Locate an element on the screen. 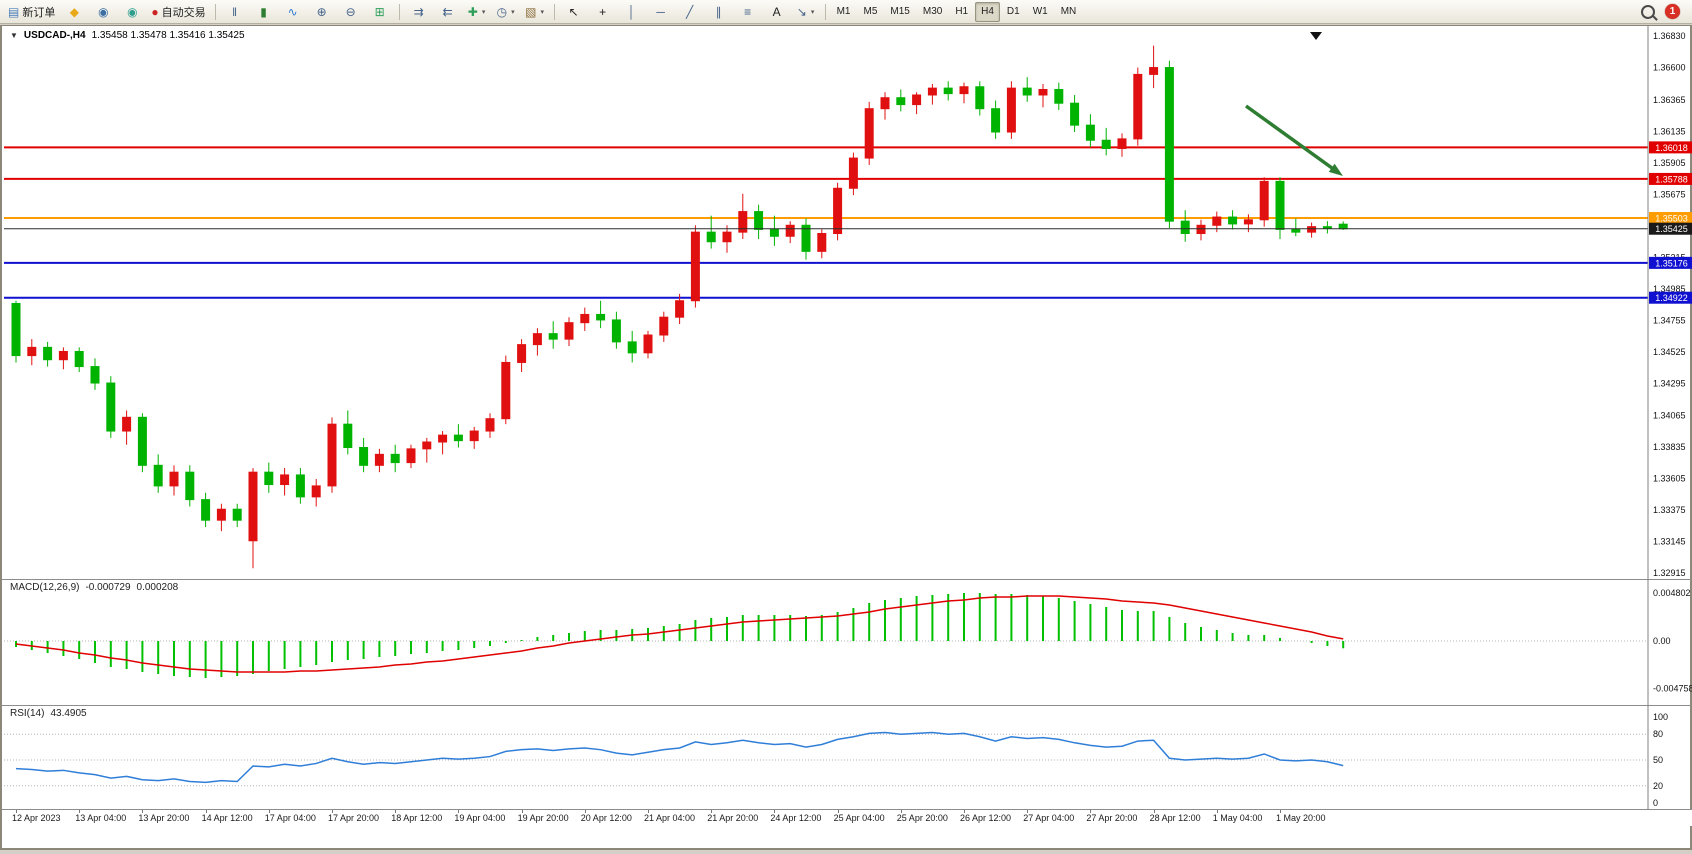 The height and width of the screenshot is (854, 1692). timeframe-W1: W1 is located at coordinates (1040, 11).